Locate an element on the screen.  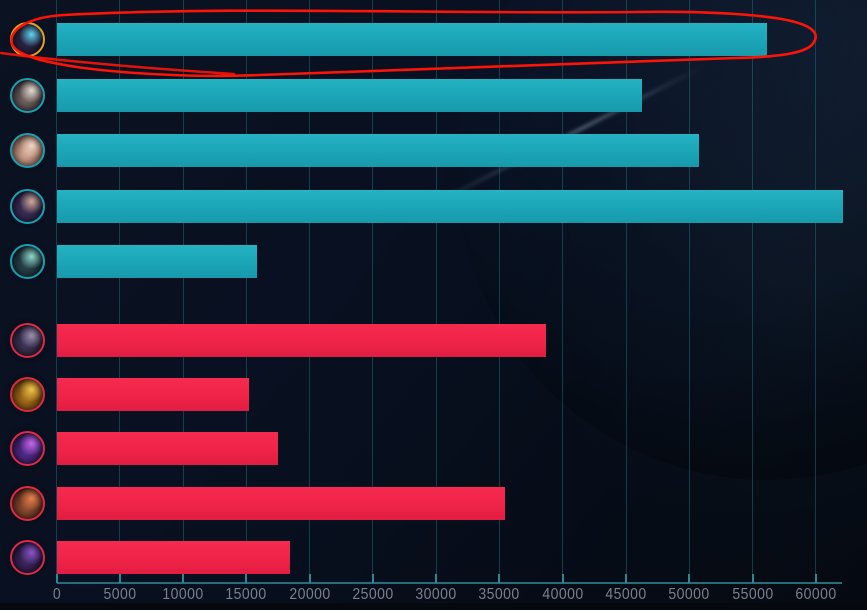
axis-tick-label: 15000 is located at coordinates (246, 594).